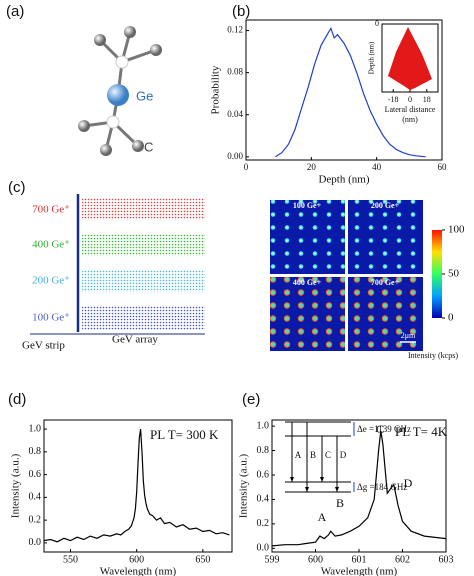 This screenshot has height=576, width=474. I want to click on atom-label: C, so click(148, 146).